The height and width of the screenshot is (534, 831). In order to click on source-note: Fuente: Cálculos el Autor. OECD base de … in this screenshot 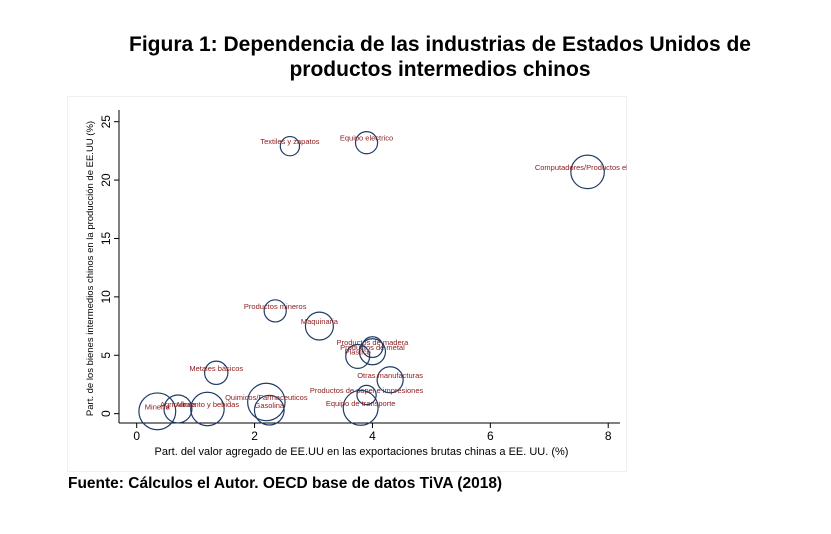, I will do `click(285, 483)`.